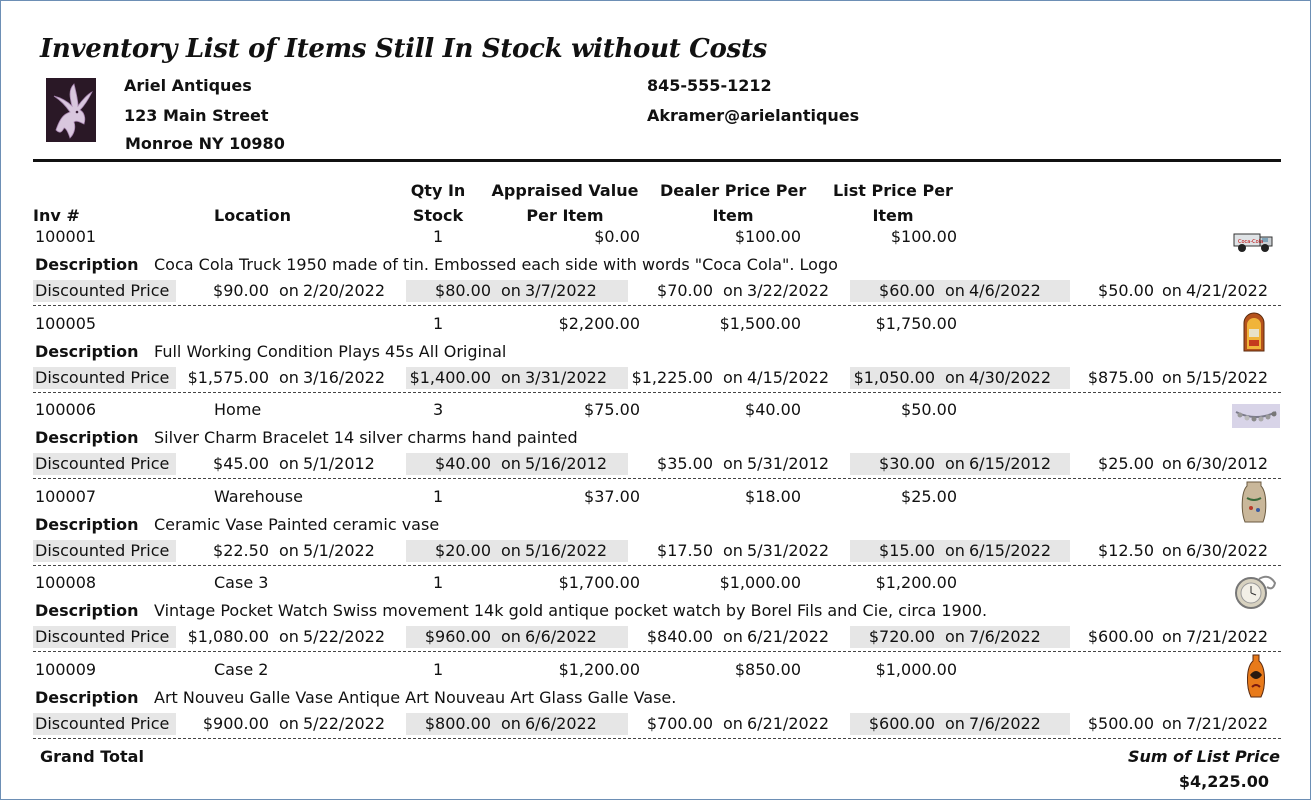 The image size is (1313, 802). I want to click on discount-price: $1,400.00, so click(450, 377).